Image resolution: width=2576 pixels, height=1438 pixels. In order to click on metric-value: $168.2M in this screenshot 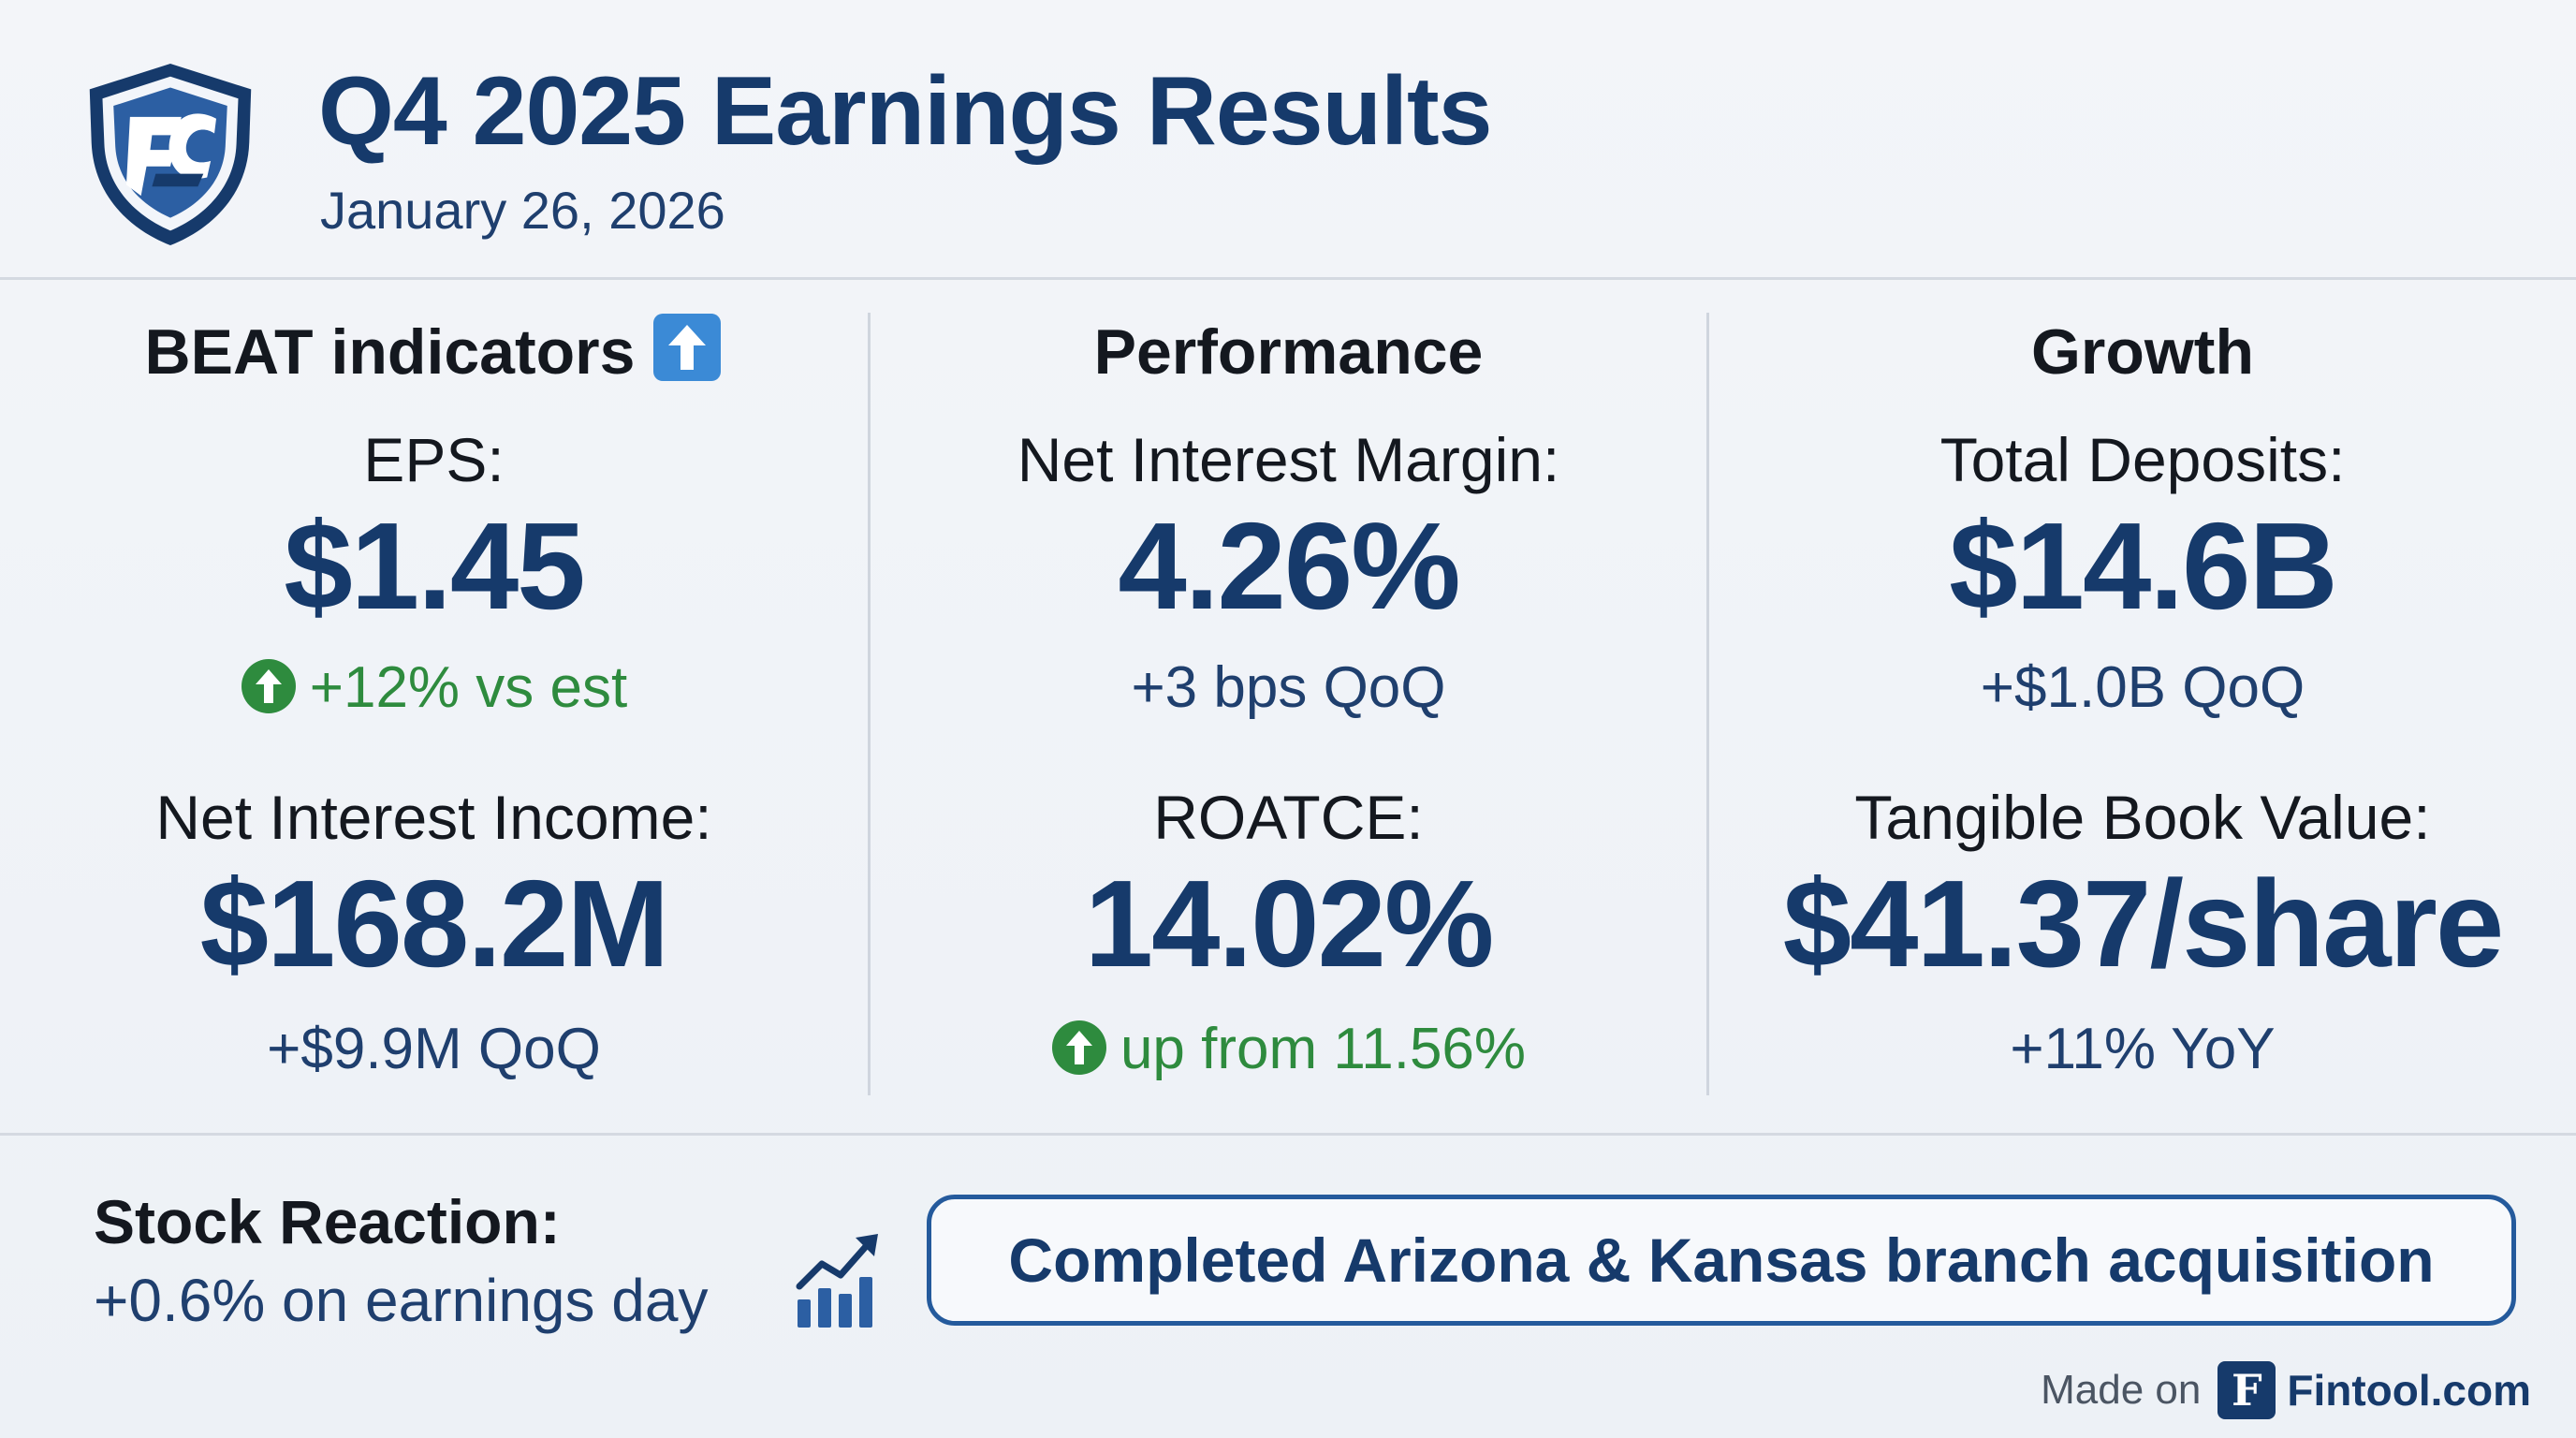, I will do `click(434, 923)`.